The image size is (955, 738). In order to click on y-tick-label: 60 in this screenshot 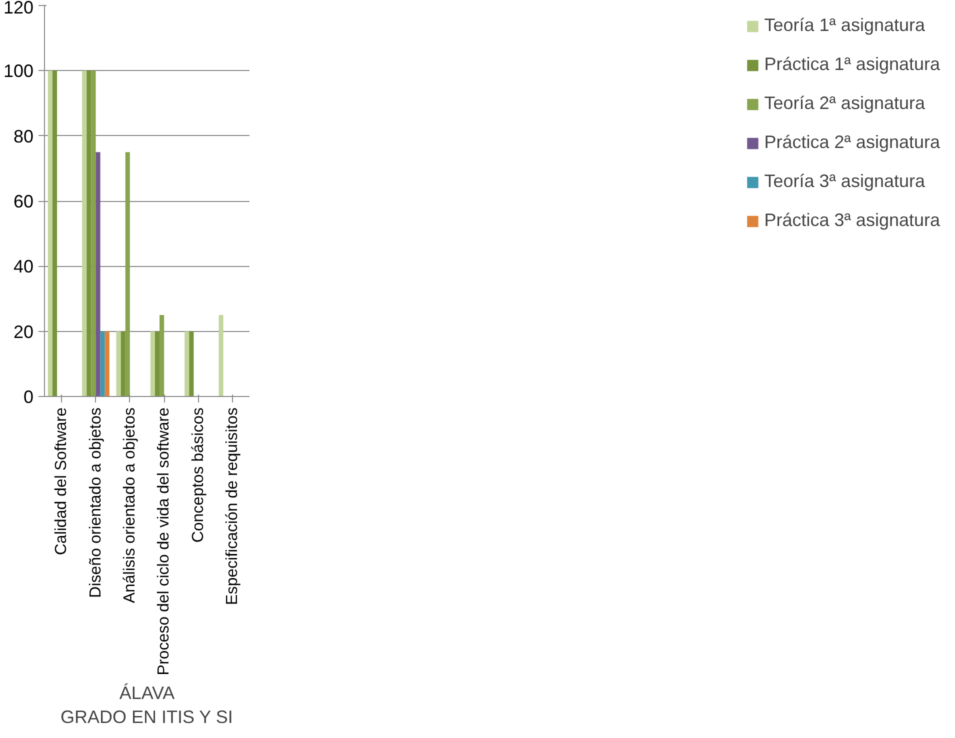, I will do `click(23, 202)`.